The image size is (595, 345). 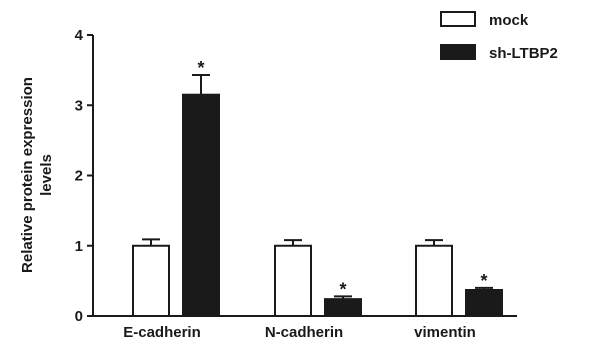 I want to click on x-axis-labels: E-cadherin N-cadherin vimentin, so click(x=299, y=332).